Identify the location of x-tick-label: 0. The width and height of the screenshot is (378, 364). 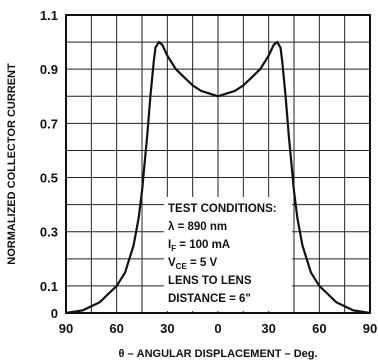
(217, 328).